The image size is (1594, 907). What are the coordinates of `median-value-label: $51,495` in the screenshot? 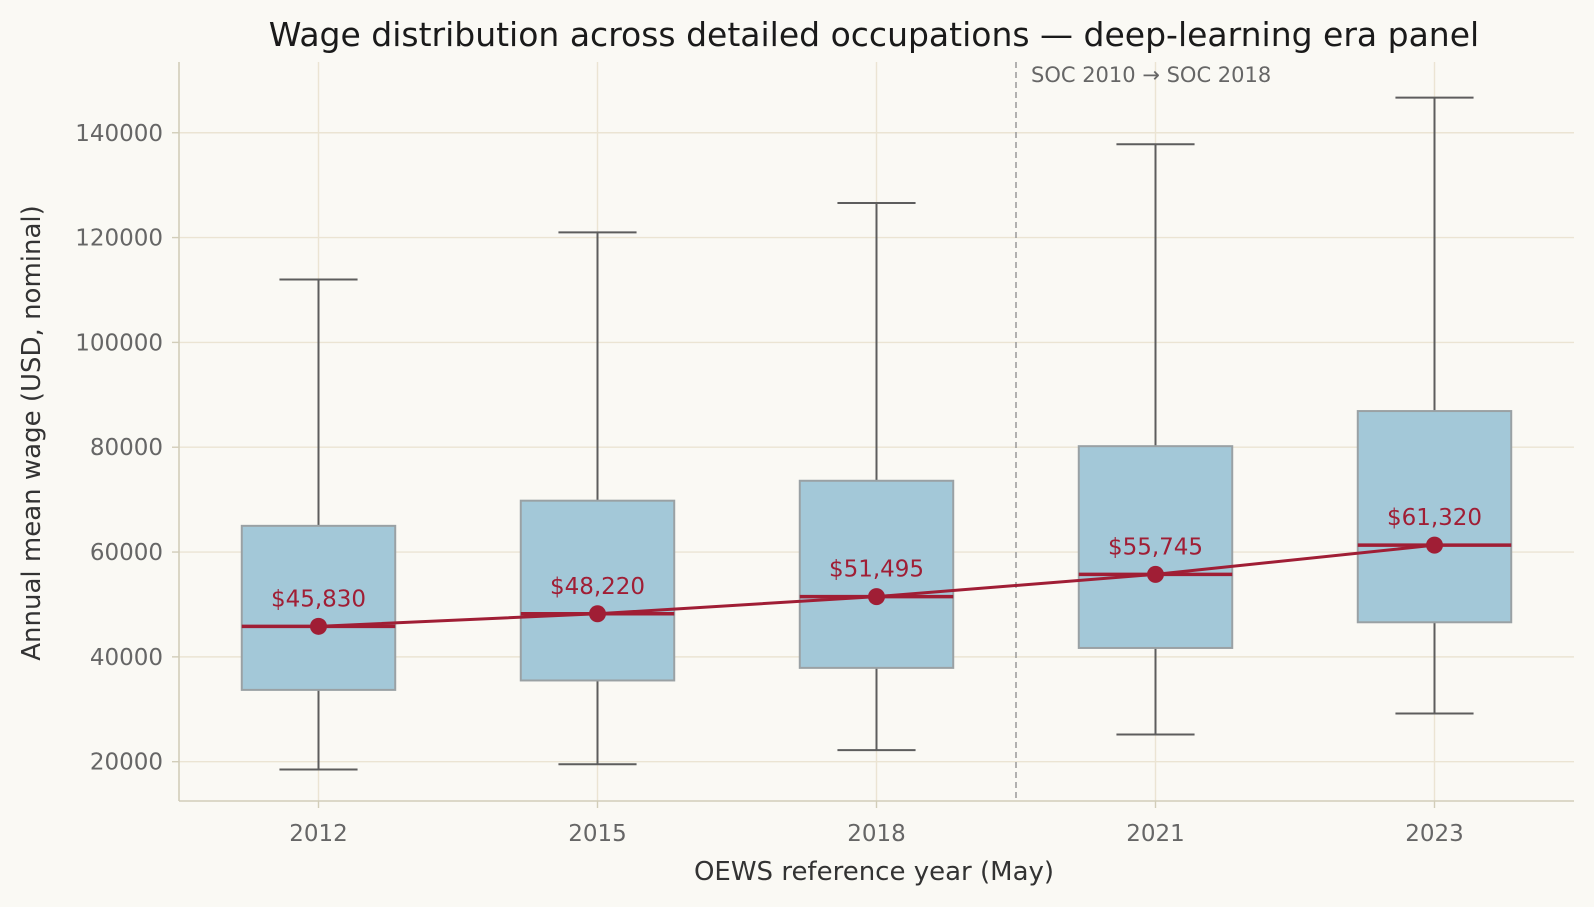 It's located at (876, 570).